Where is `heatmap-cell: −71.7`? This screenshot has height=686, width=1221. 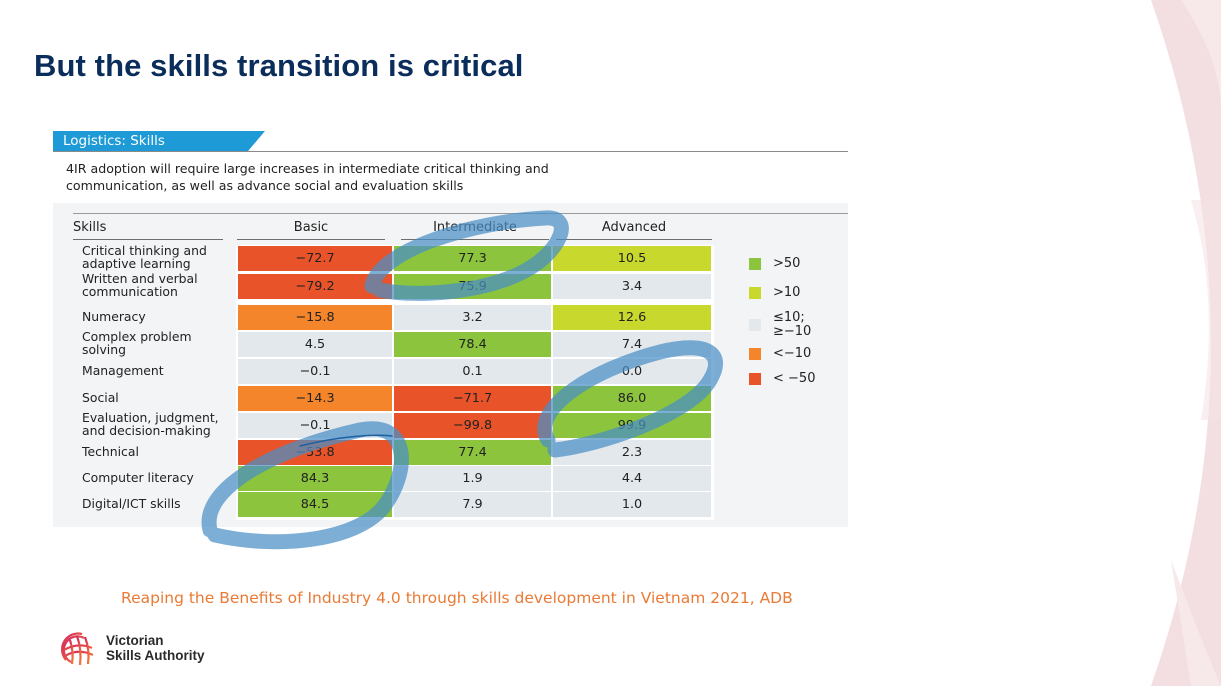
heatmap-cell: −71.7 is located at coordinates (472, 398).